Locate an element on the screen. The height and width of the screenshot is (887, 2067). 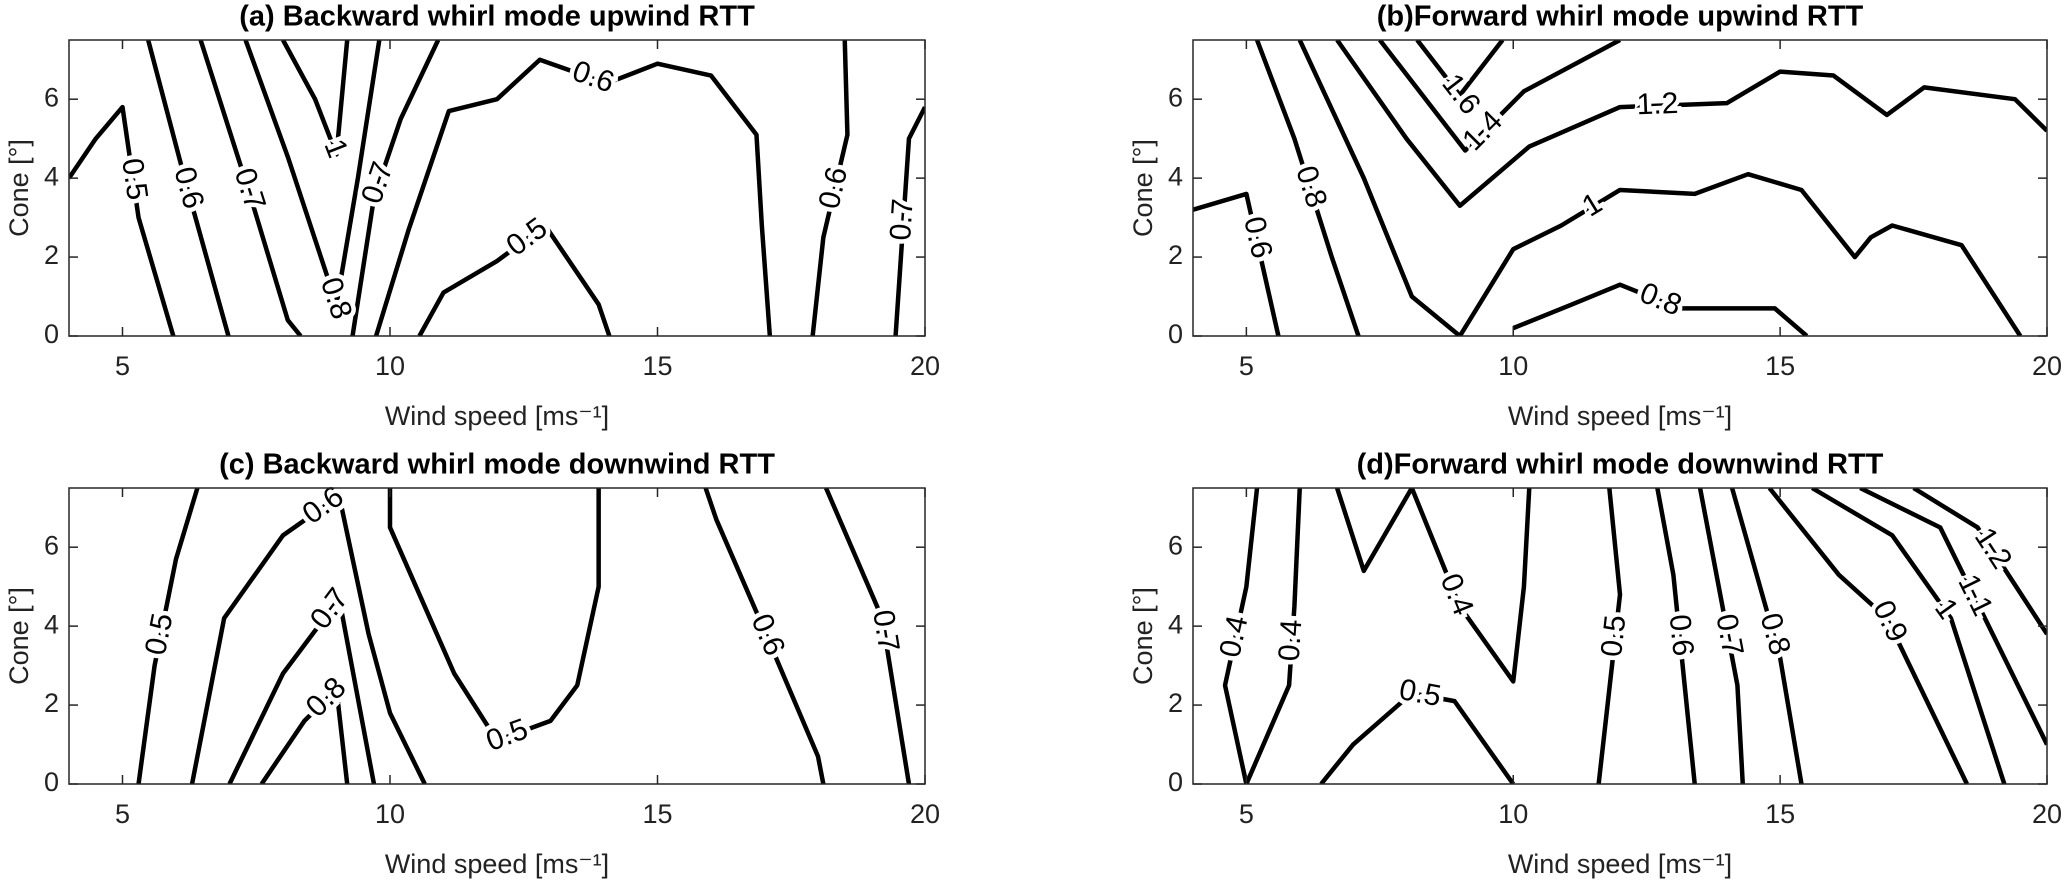
chart-title: (c) Backward whirl mode downwind RTT is located at coordinates (497, 465).